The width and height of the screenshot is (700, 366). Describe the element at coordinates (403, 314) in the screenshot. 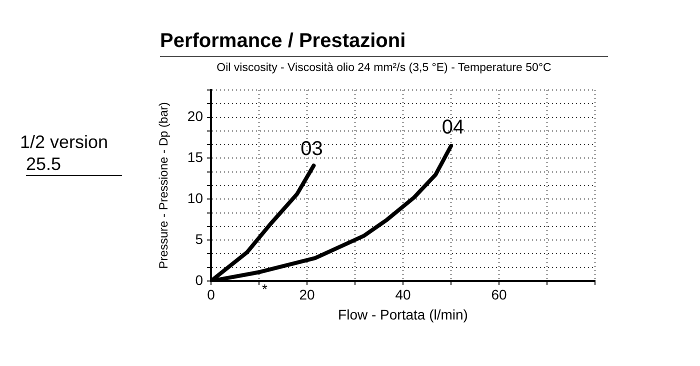

I see `x-axis-title: Flow - Portata (l/min)` at that location.